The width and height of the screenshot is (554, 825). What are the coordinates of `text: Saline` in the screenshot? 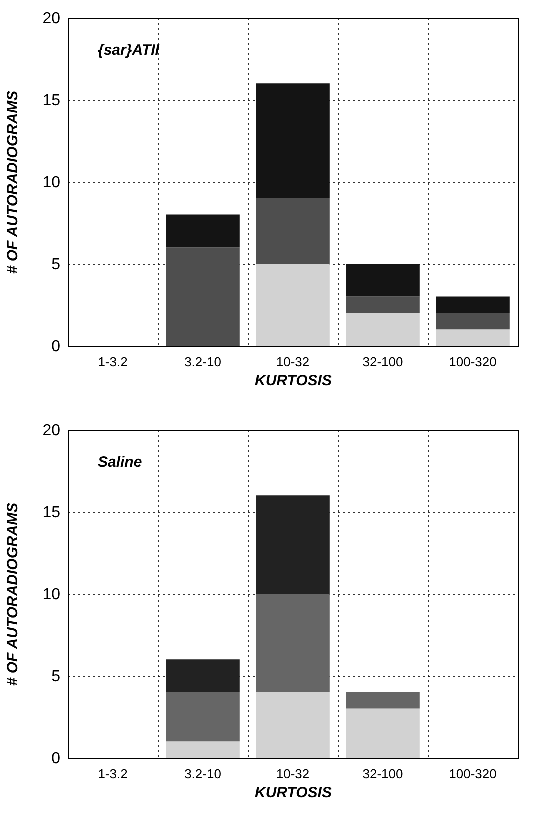 It's located at (120, 462).